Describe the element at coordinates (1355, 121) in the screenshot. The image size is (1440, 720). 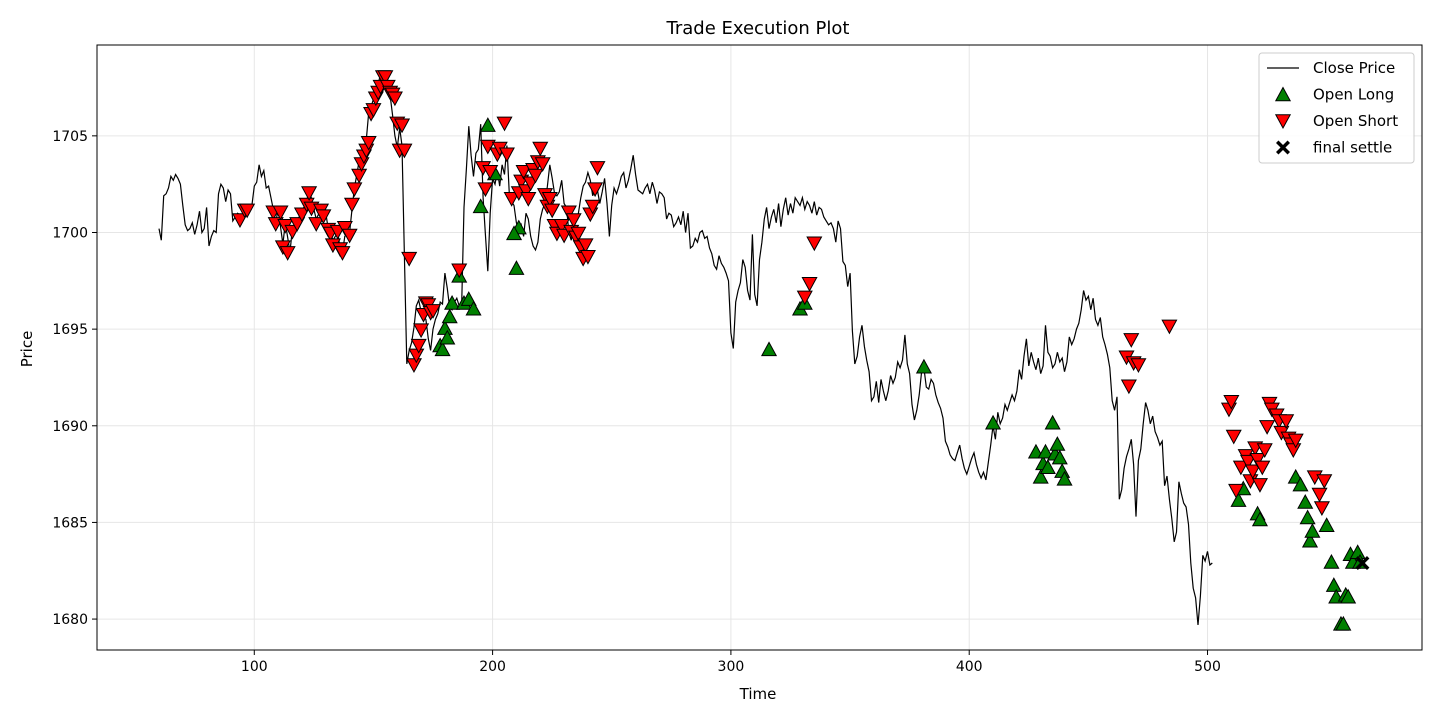
I see `legend-label: Open Short` at that location.